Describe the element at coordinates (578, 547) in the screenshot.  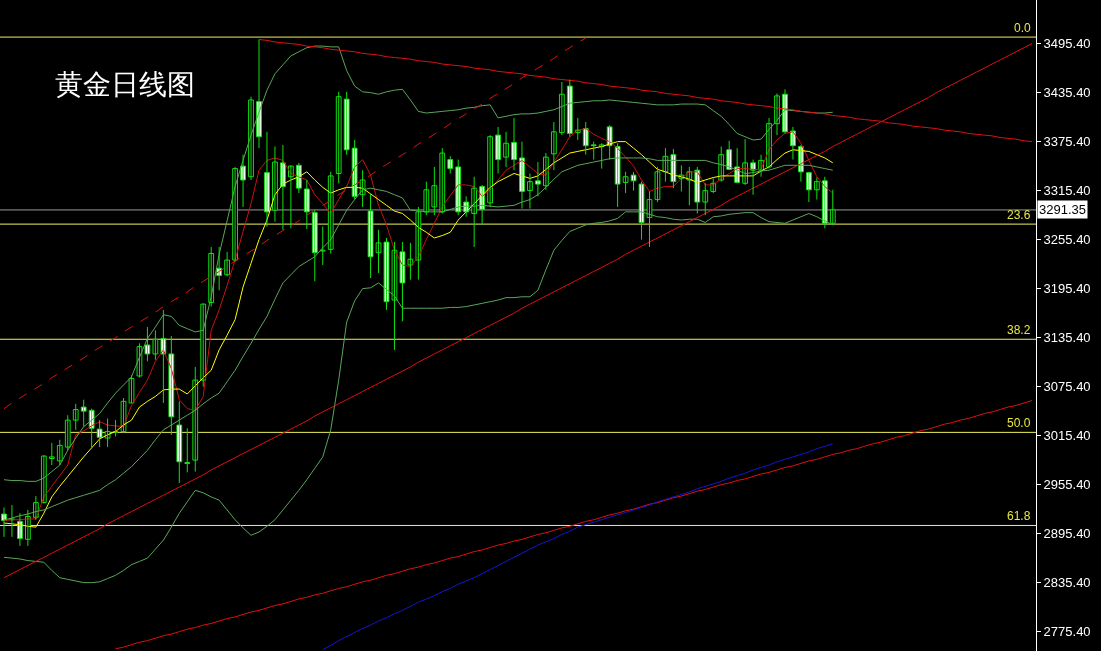
I see `line-series` at that location.